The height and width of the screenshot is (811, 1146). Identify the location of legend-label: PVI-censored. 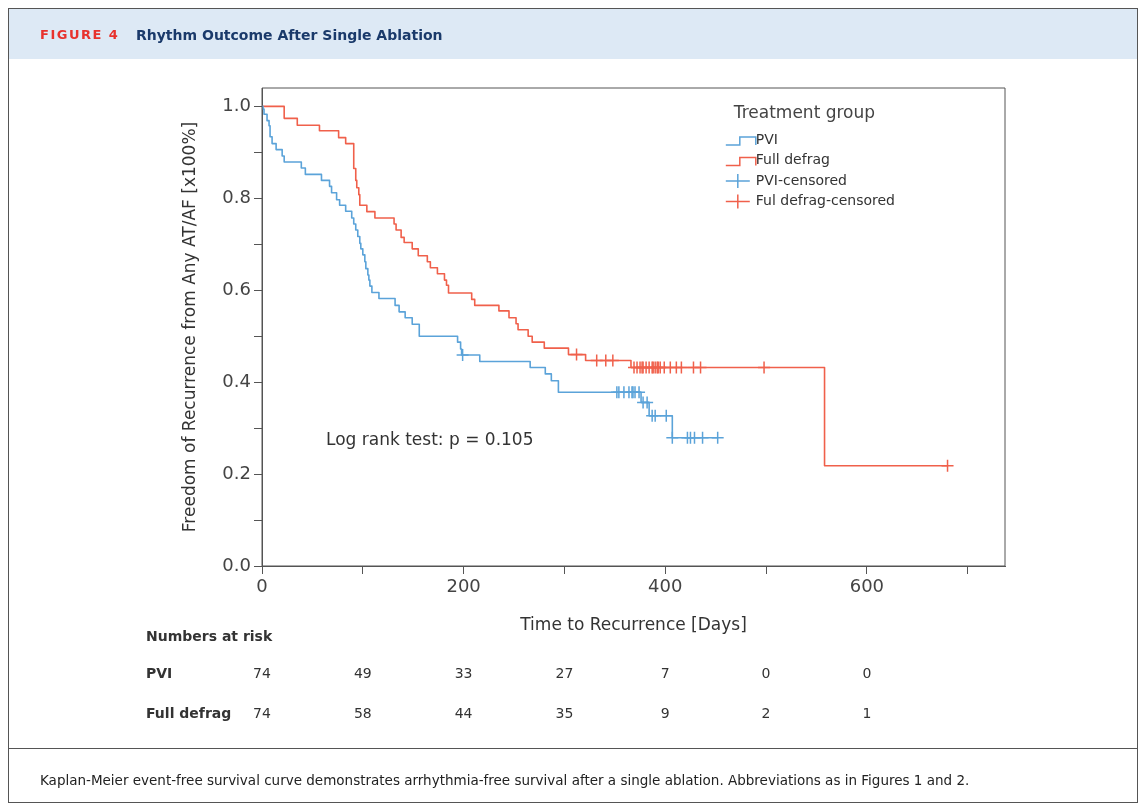
(801, 179).